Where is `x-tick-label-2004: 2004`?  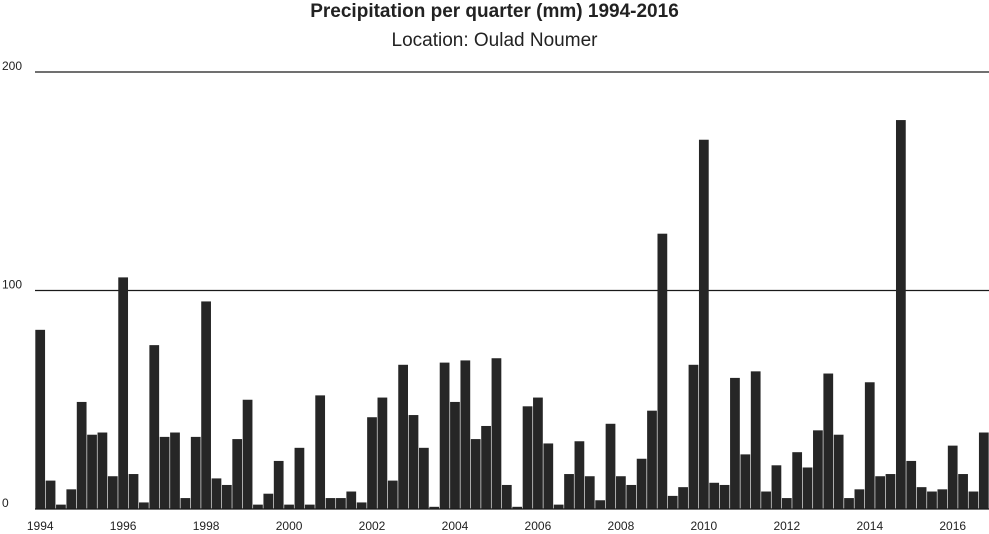 x-tick-label-2004: 2004 is located at coordinates (455, 526).